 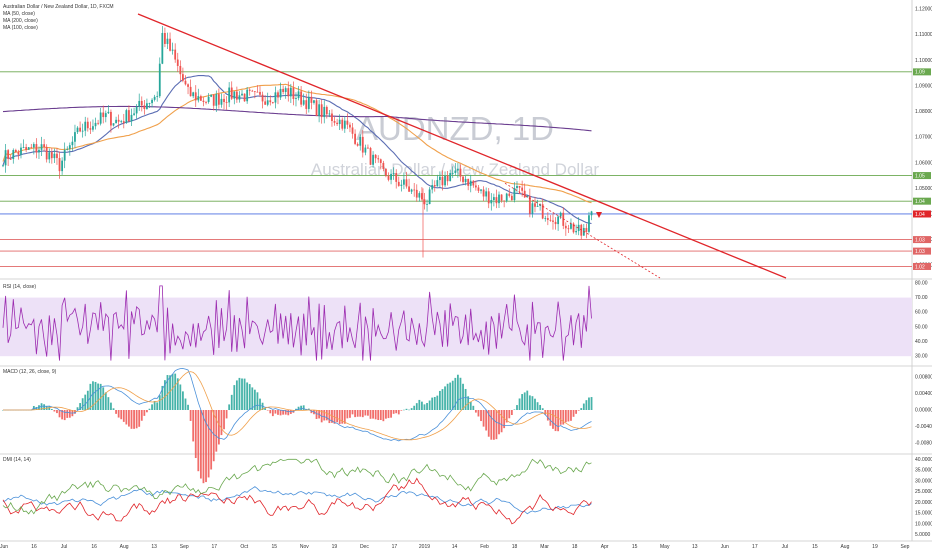 What do you see at coordinates (923, 503) in the screenshot?
I see `dmi-tick: 20.0000` at bounding box center [923, 503].